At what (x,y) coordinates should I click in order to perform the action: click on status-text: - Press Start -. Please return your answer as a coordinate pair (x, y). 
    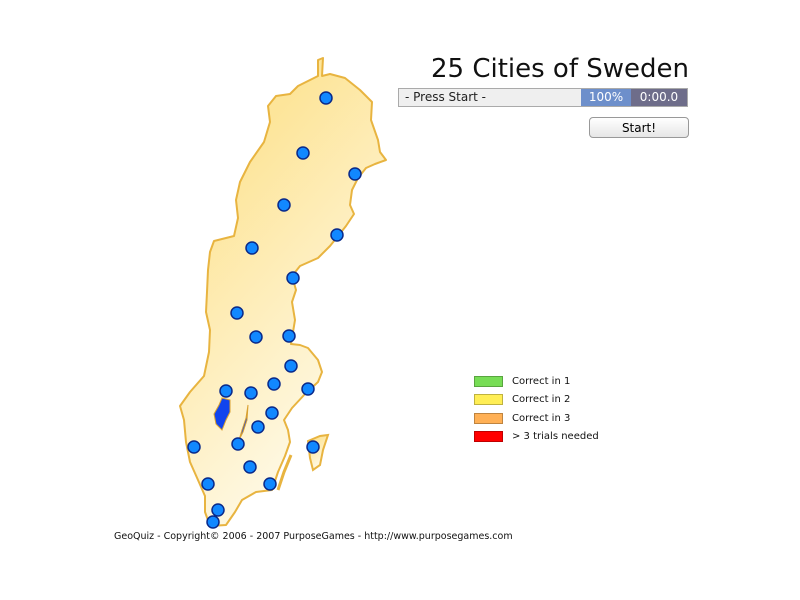
    Looking at the image, I should click on (445, 97).